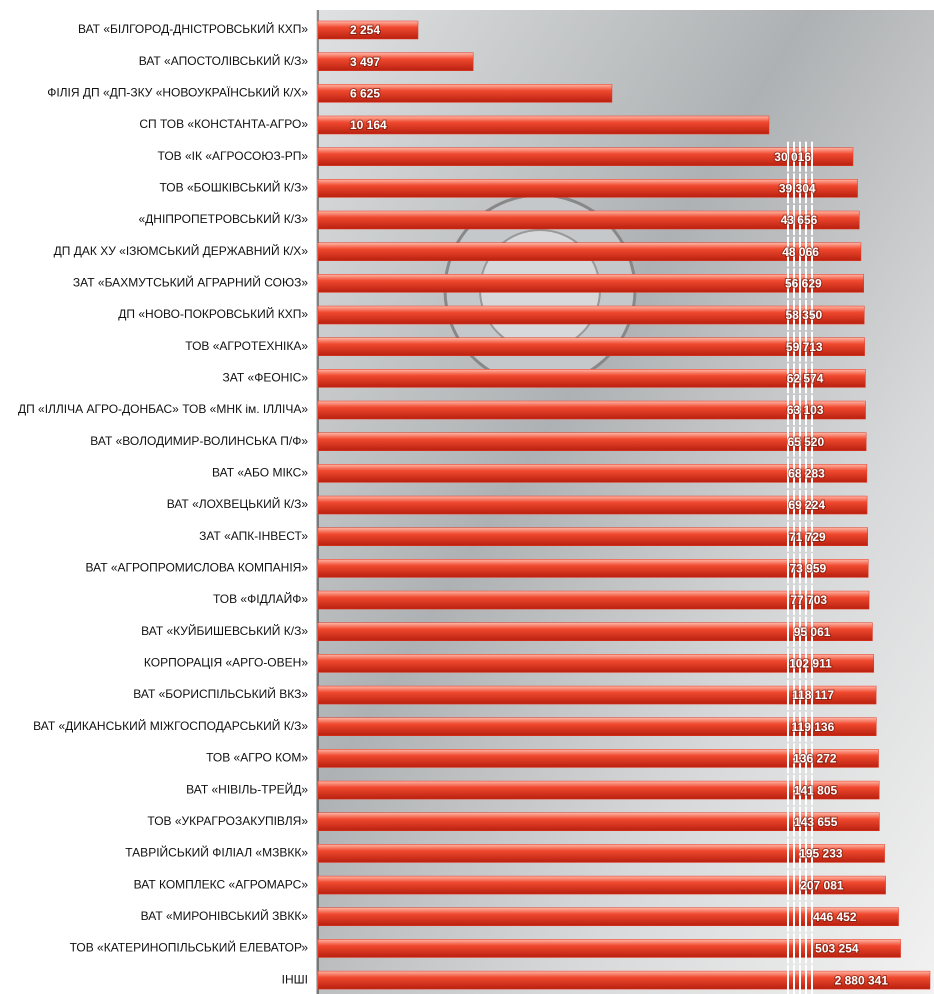 The height and width of the screenshot is (994, 934). I want to click on value-label: 63 103, so click(805, 410).